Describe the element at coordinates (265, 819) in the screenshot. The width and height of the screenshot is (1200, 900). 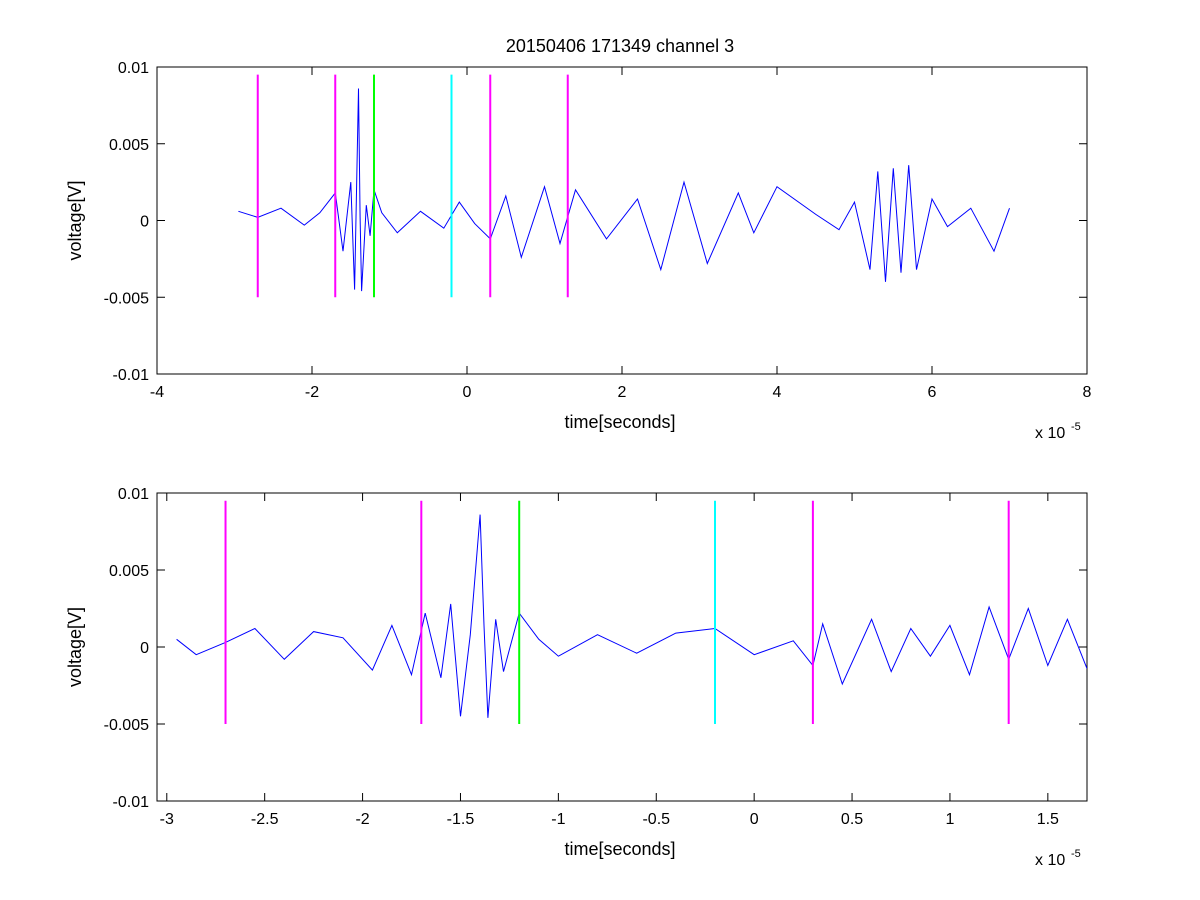
I see `x-tick-label: -2.5` at that location.